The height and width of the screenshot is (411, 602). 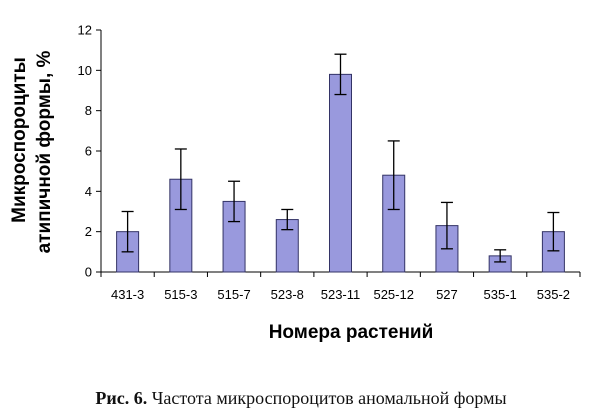 What do you see at coordinates (44, 151) in the screenshot?
I see `y-axis-title-line-2: атипичной формы, %` at bounding box center [44, 151].